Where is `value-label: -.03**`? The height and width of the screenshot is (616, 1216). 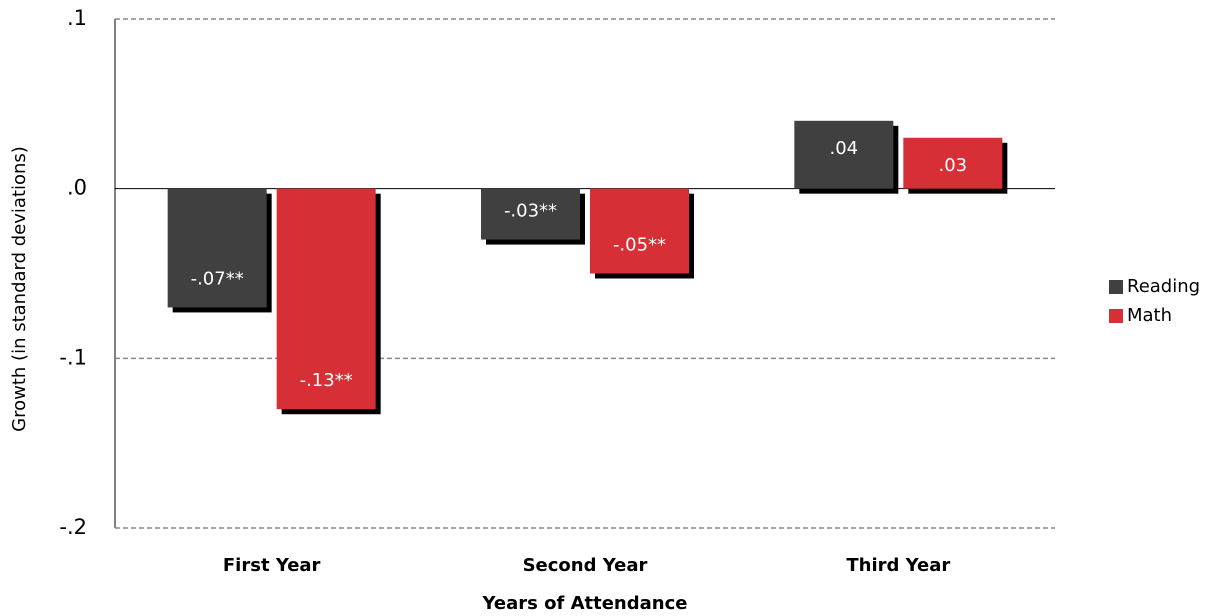 value-label: -.03** is located at coordinates (530, 211).